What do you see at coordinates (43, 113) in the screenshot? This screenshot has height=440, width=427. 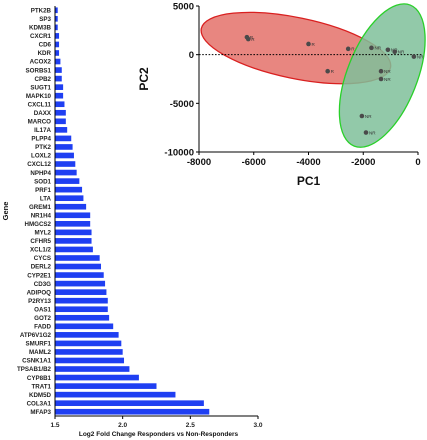 I see `bar-category-label: DAXX` at bounding box center [43, 113].